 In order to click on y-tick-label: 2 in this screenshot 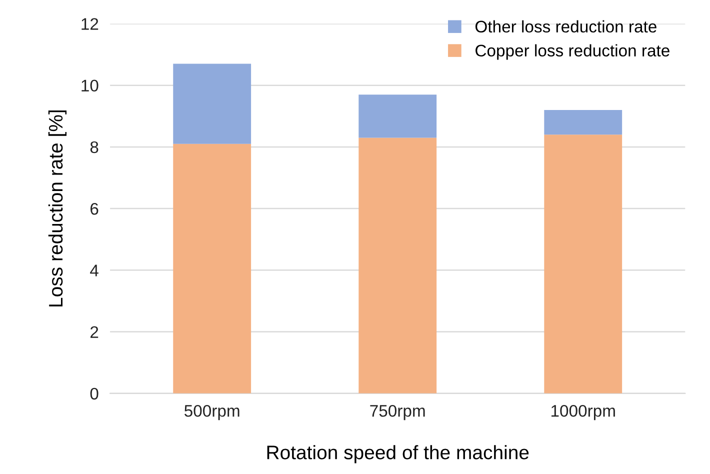, I will do `click(94, 332)`.